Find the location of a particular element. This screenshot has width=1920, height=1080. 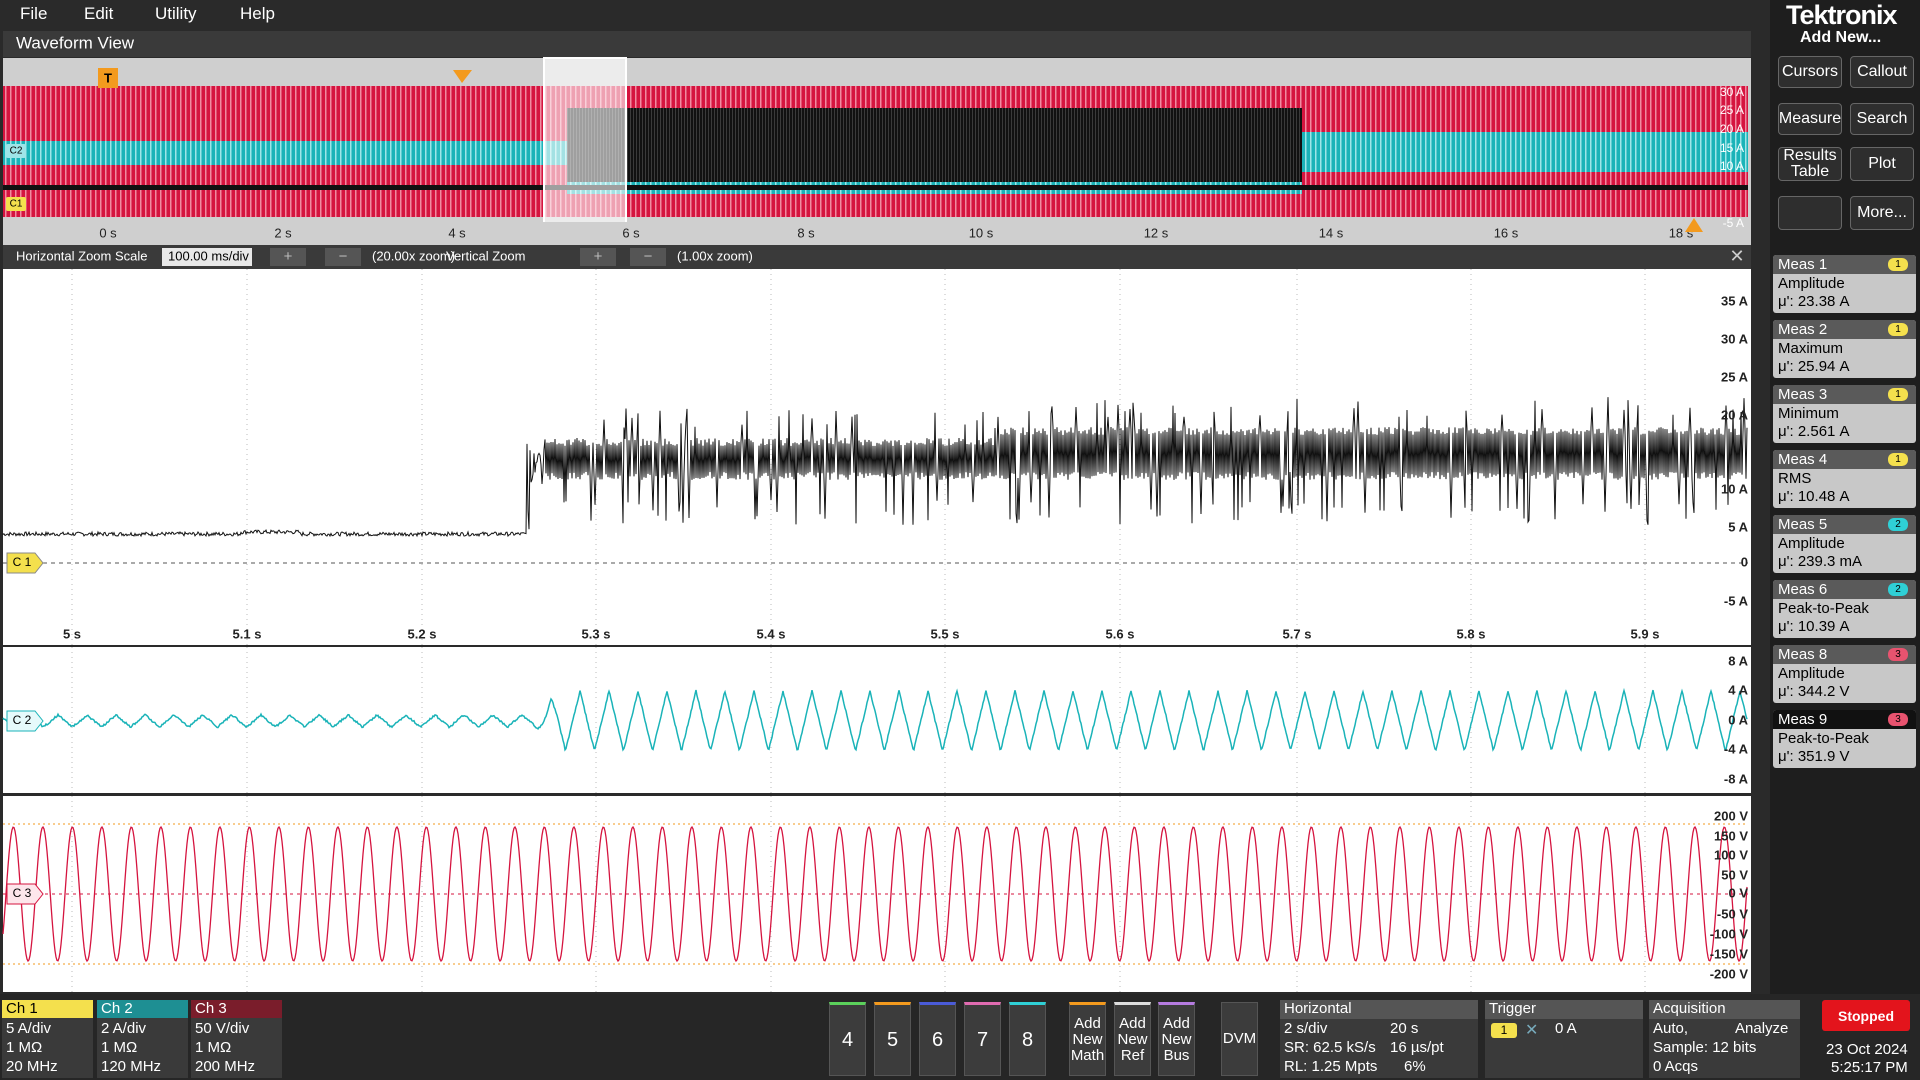

menu-item: File is located at coordinates (34, 13).